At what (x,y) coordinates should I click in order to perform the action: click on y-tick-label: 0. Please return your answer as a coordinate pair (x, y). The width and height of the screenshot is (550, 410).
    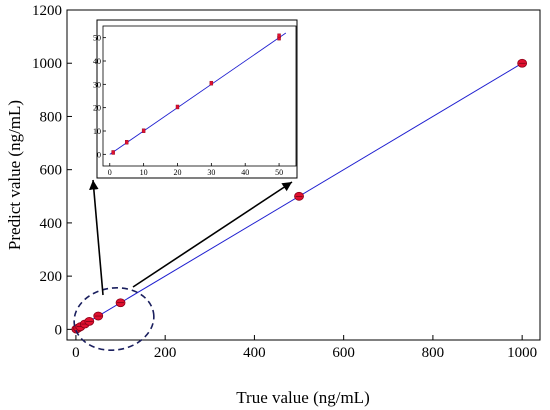
    Looking at the image, I should click on (59, 330).